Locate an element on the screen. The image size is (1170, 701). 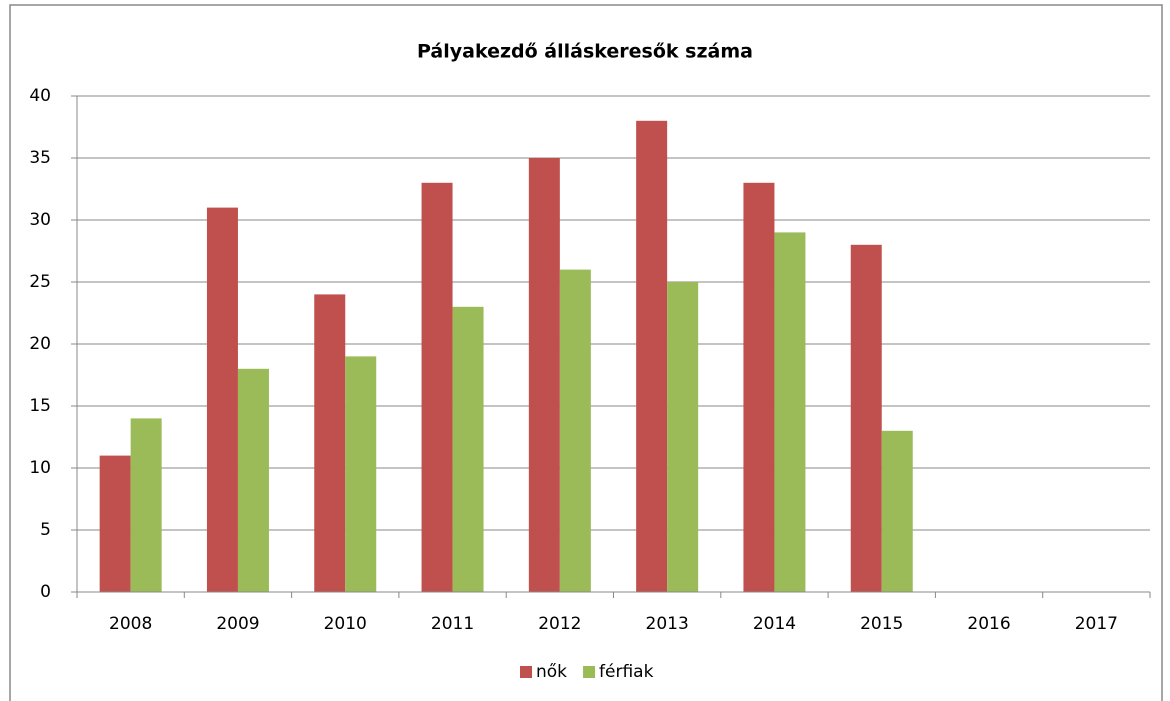
x-tick-label: 2017 is located at coordinates (1096, 624).